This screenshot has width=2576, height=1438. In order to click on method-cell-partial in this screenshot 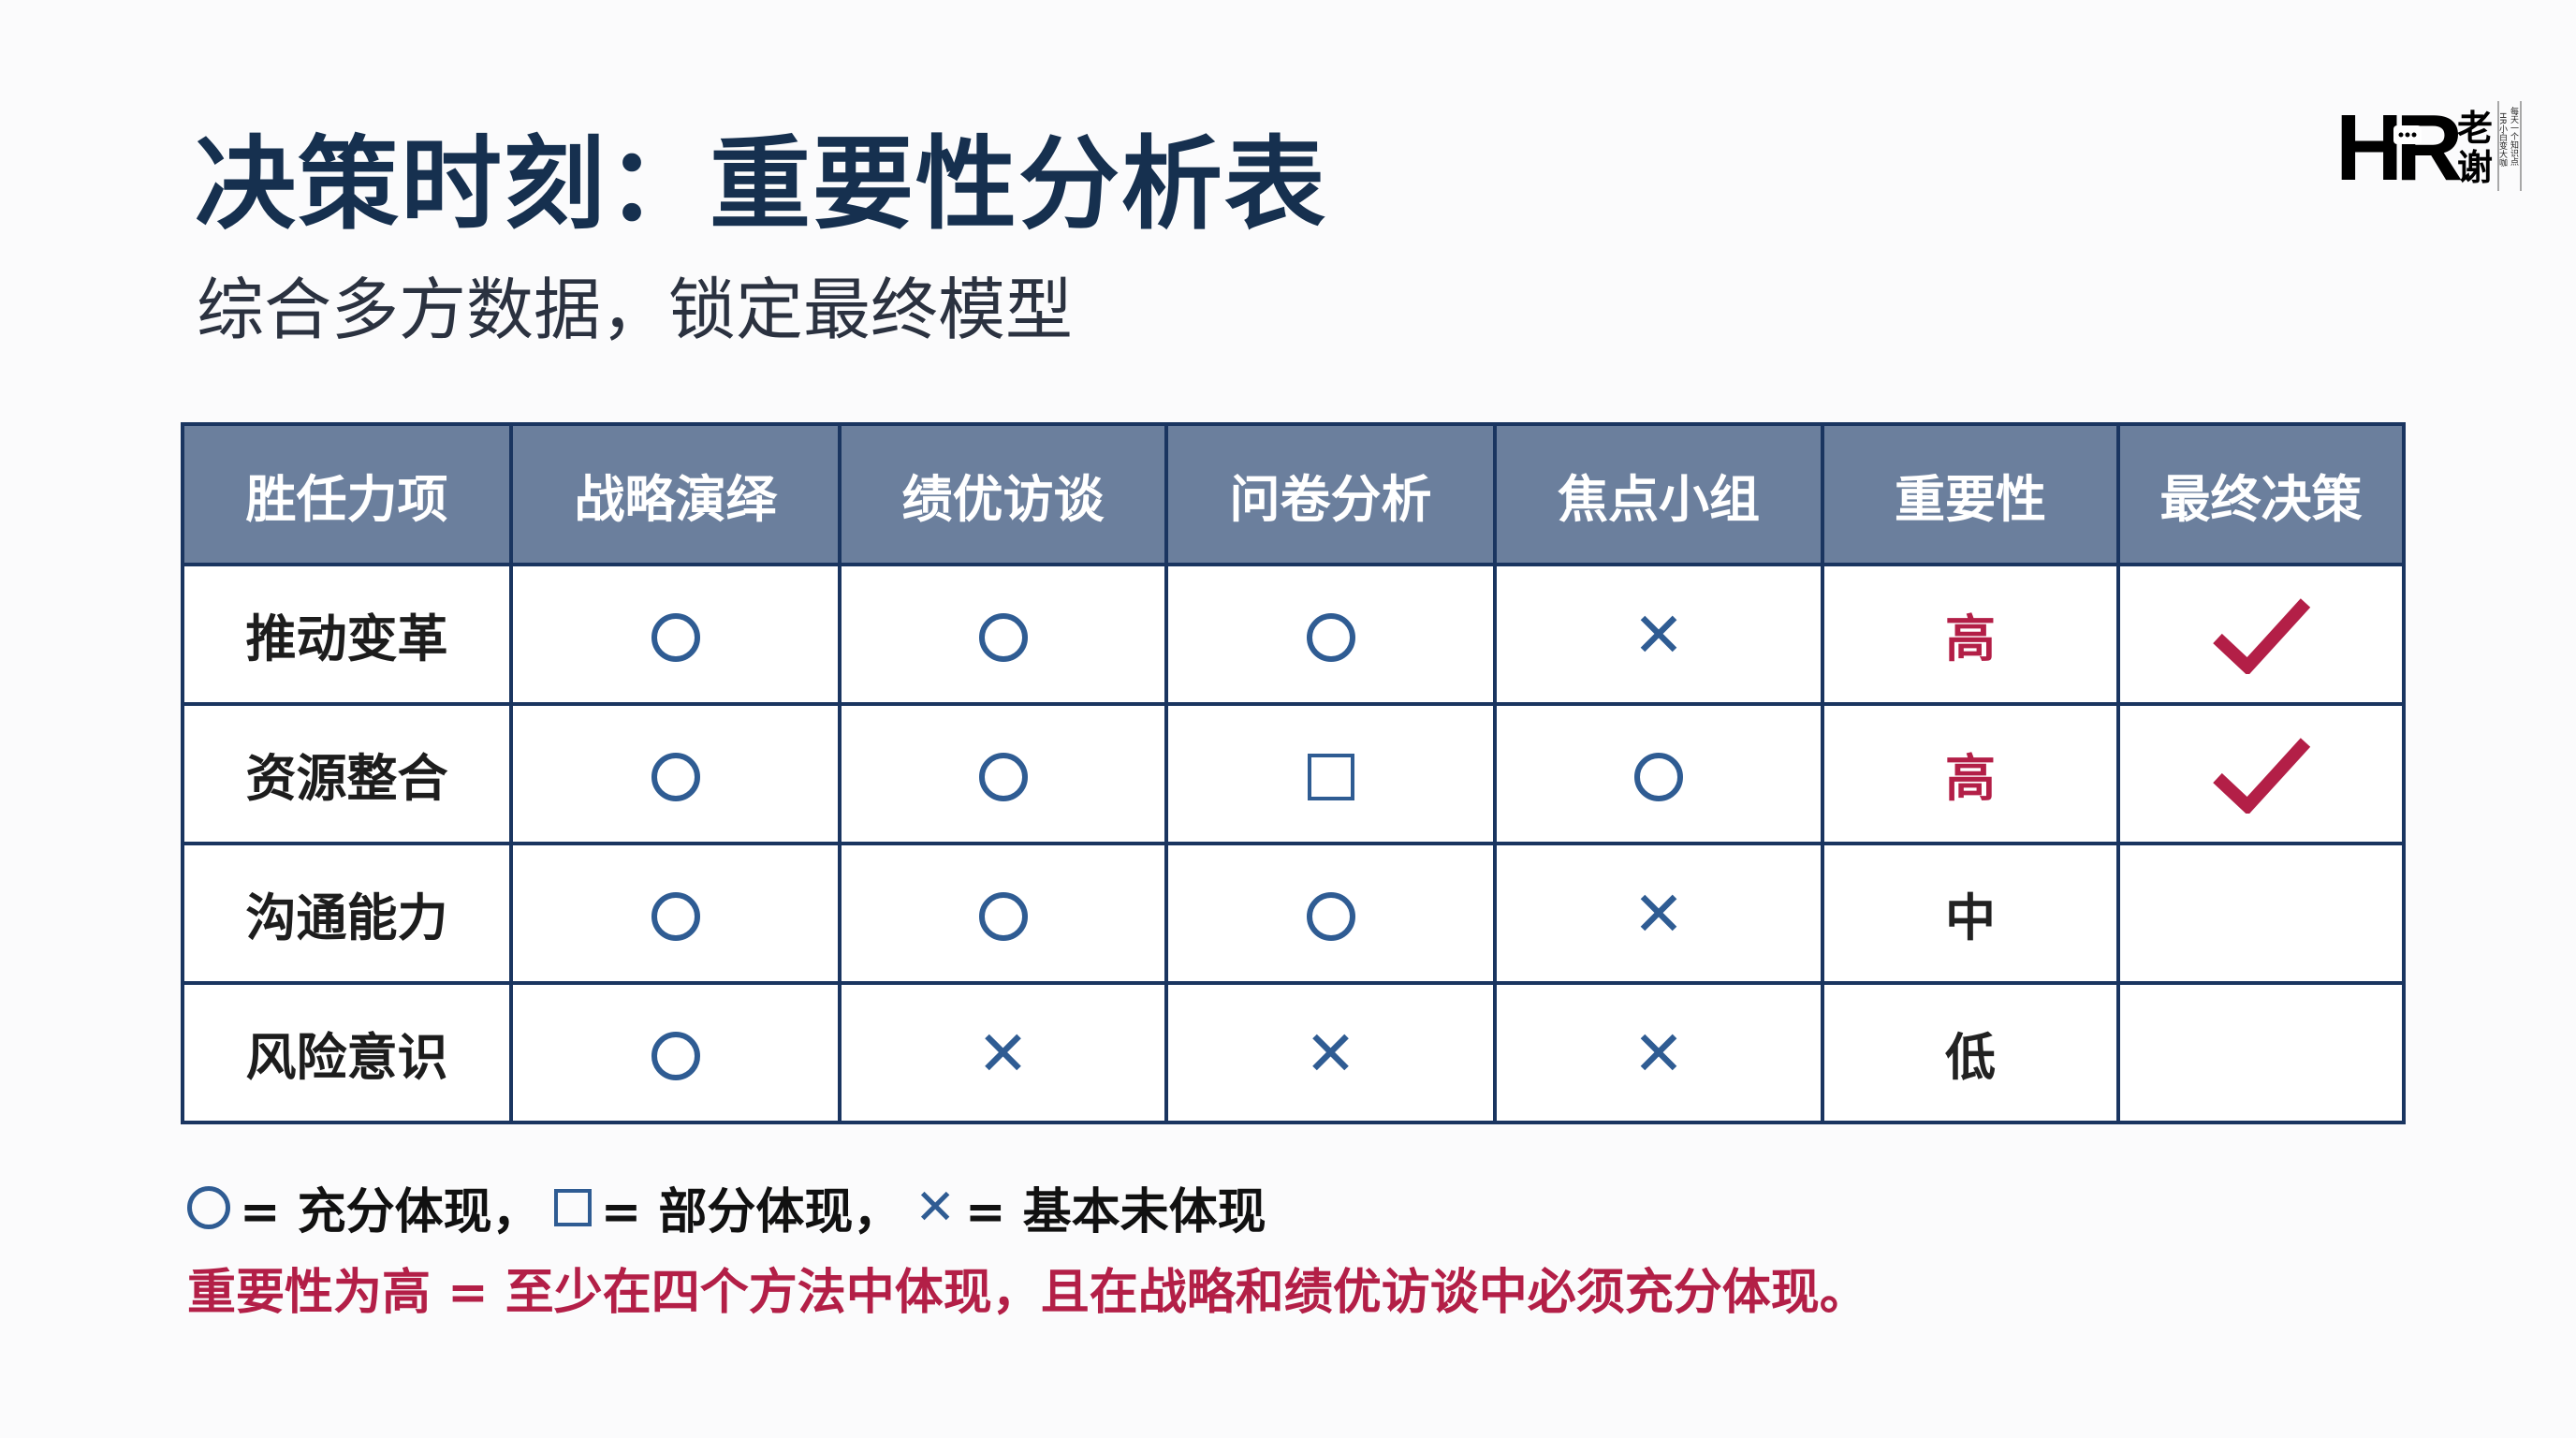, I will do `click(1330, 773)`.